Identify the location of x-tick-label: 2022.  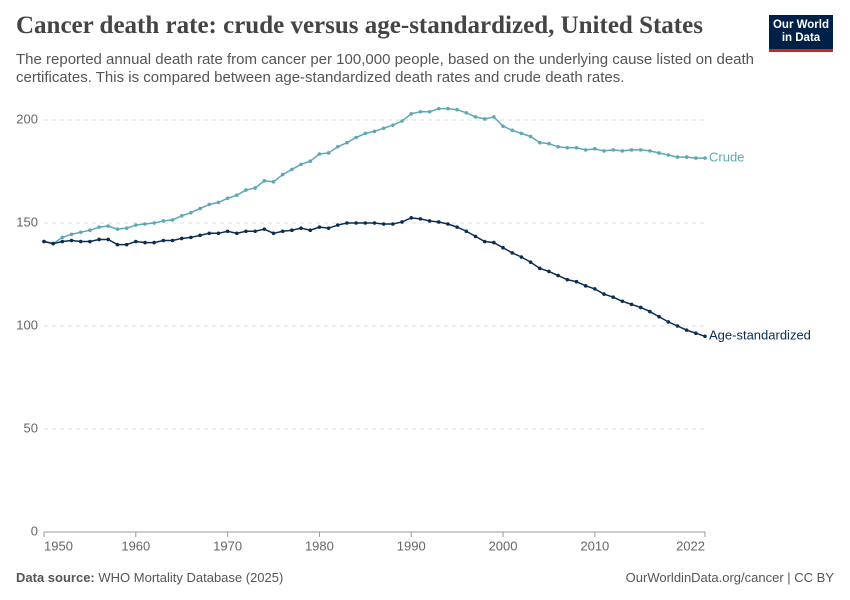
(690, 545).